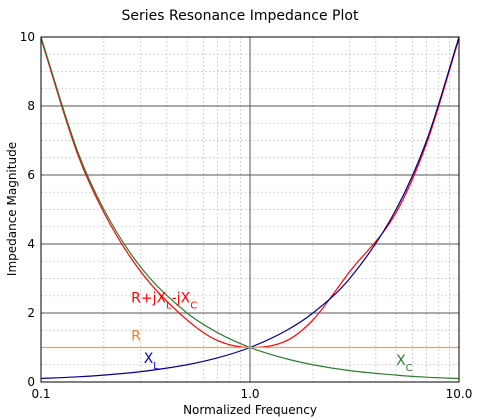 Image resolution: width=480 pixels, height=420 pixels. Describe the element at coordinates (249, 394) in the screenshot. I see `x-tick-label: 1.0` at that location.